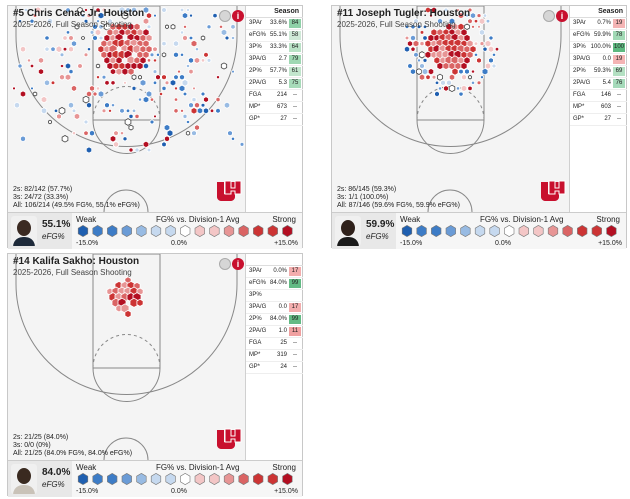  What do you see at coordinates (229, 438) in the screenshot?
I see `uh-logo` at bounding box center [229, 438].